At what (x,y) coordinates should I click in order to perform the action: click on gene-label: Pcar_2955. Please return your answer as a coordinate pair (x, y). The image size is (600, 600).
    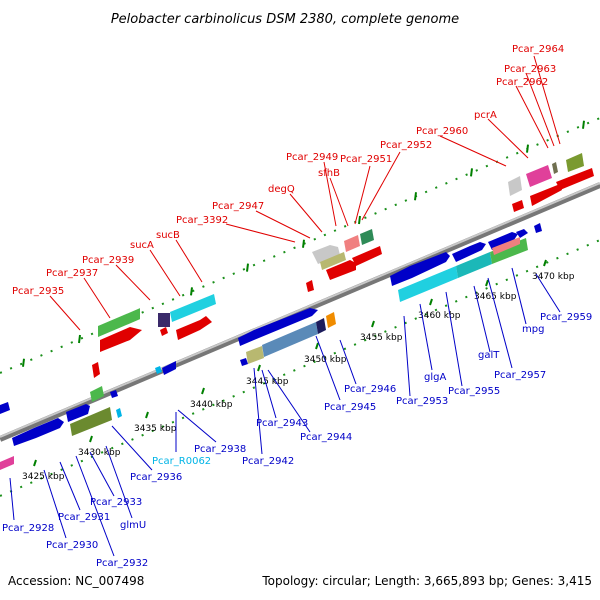
    Looking at the image, I should click on (474, 391).